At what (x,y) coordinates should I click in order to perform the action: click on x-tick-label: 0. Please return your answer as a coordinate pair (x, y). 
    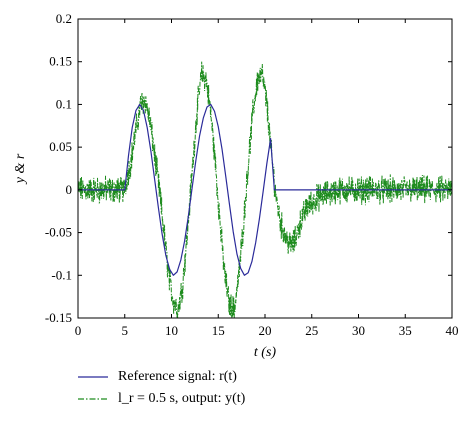
    Looking at the image, I should click on (78, 330).